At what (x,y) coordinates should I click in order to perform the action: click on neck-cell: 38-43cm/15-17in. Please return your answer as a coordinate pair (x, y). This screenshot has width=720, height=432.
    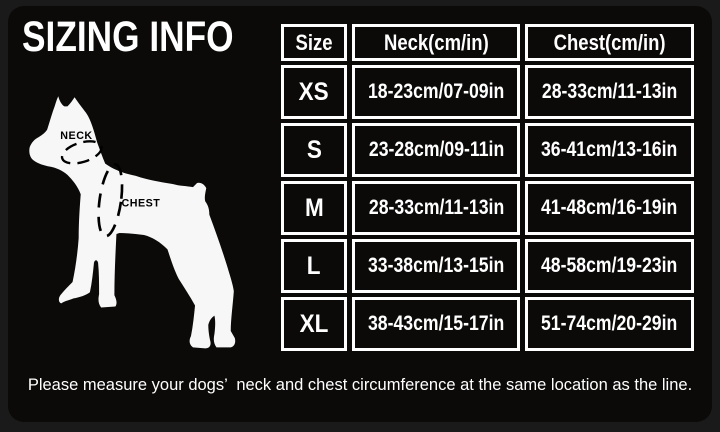
    Looking at the image, I should click on (436, 324).